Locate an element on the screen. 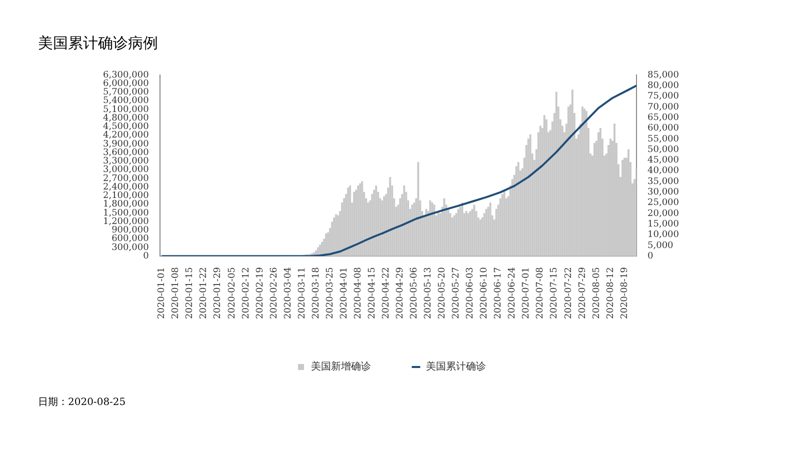 The image size is (800, 450). chart-title: 美国累计确诊病例 is located at coordinates (98, 43).